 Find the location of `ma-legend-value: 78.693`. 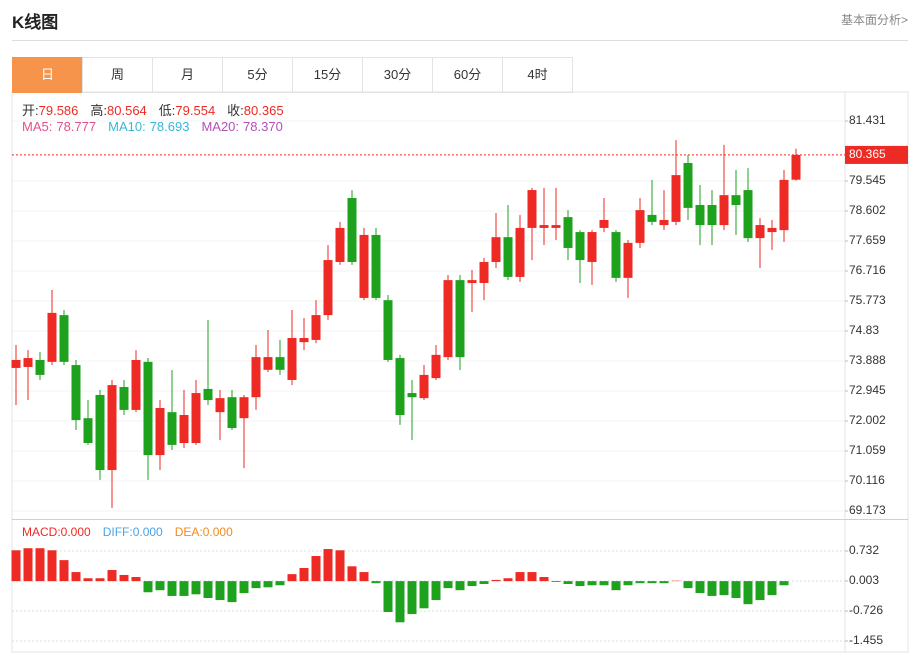

ma-legend-value: 78.693 is located at coordinates (169, 126).